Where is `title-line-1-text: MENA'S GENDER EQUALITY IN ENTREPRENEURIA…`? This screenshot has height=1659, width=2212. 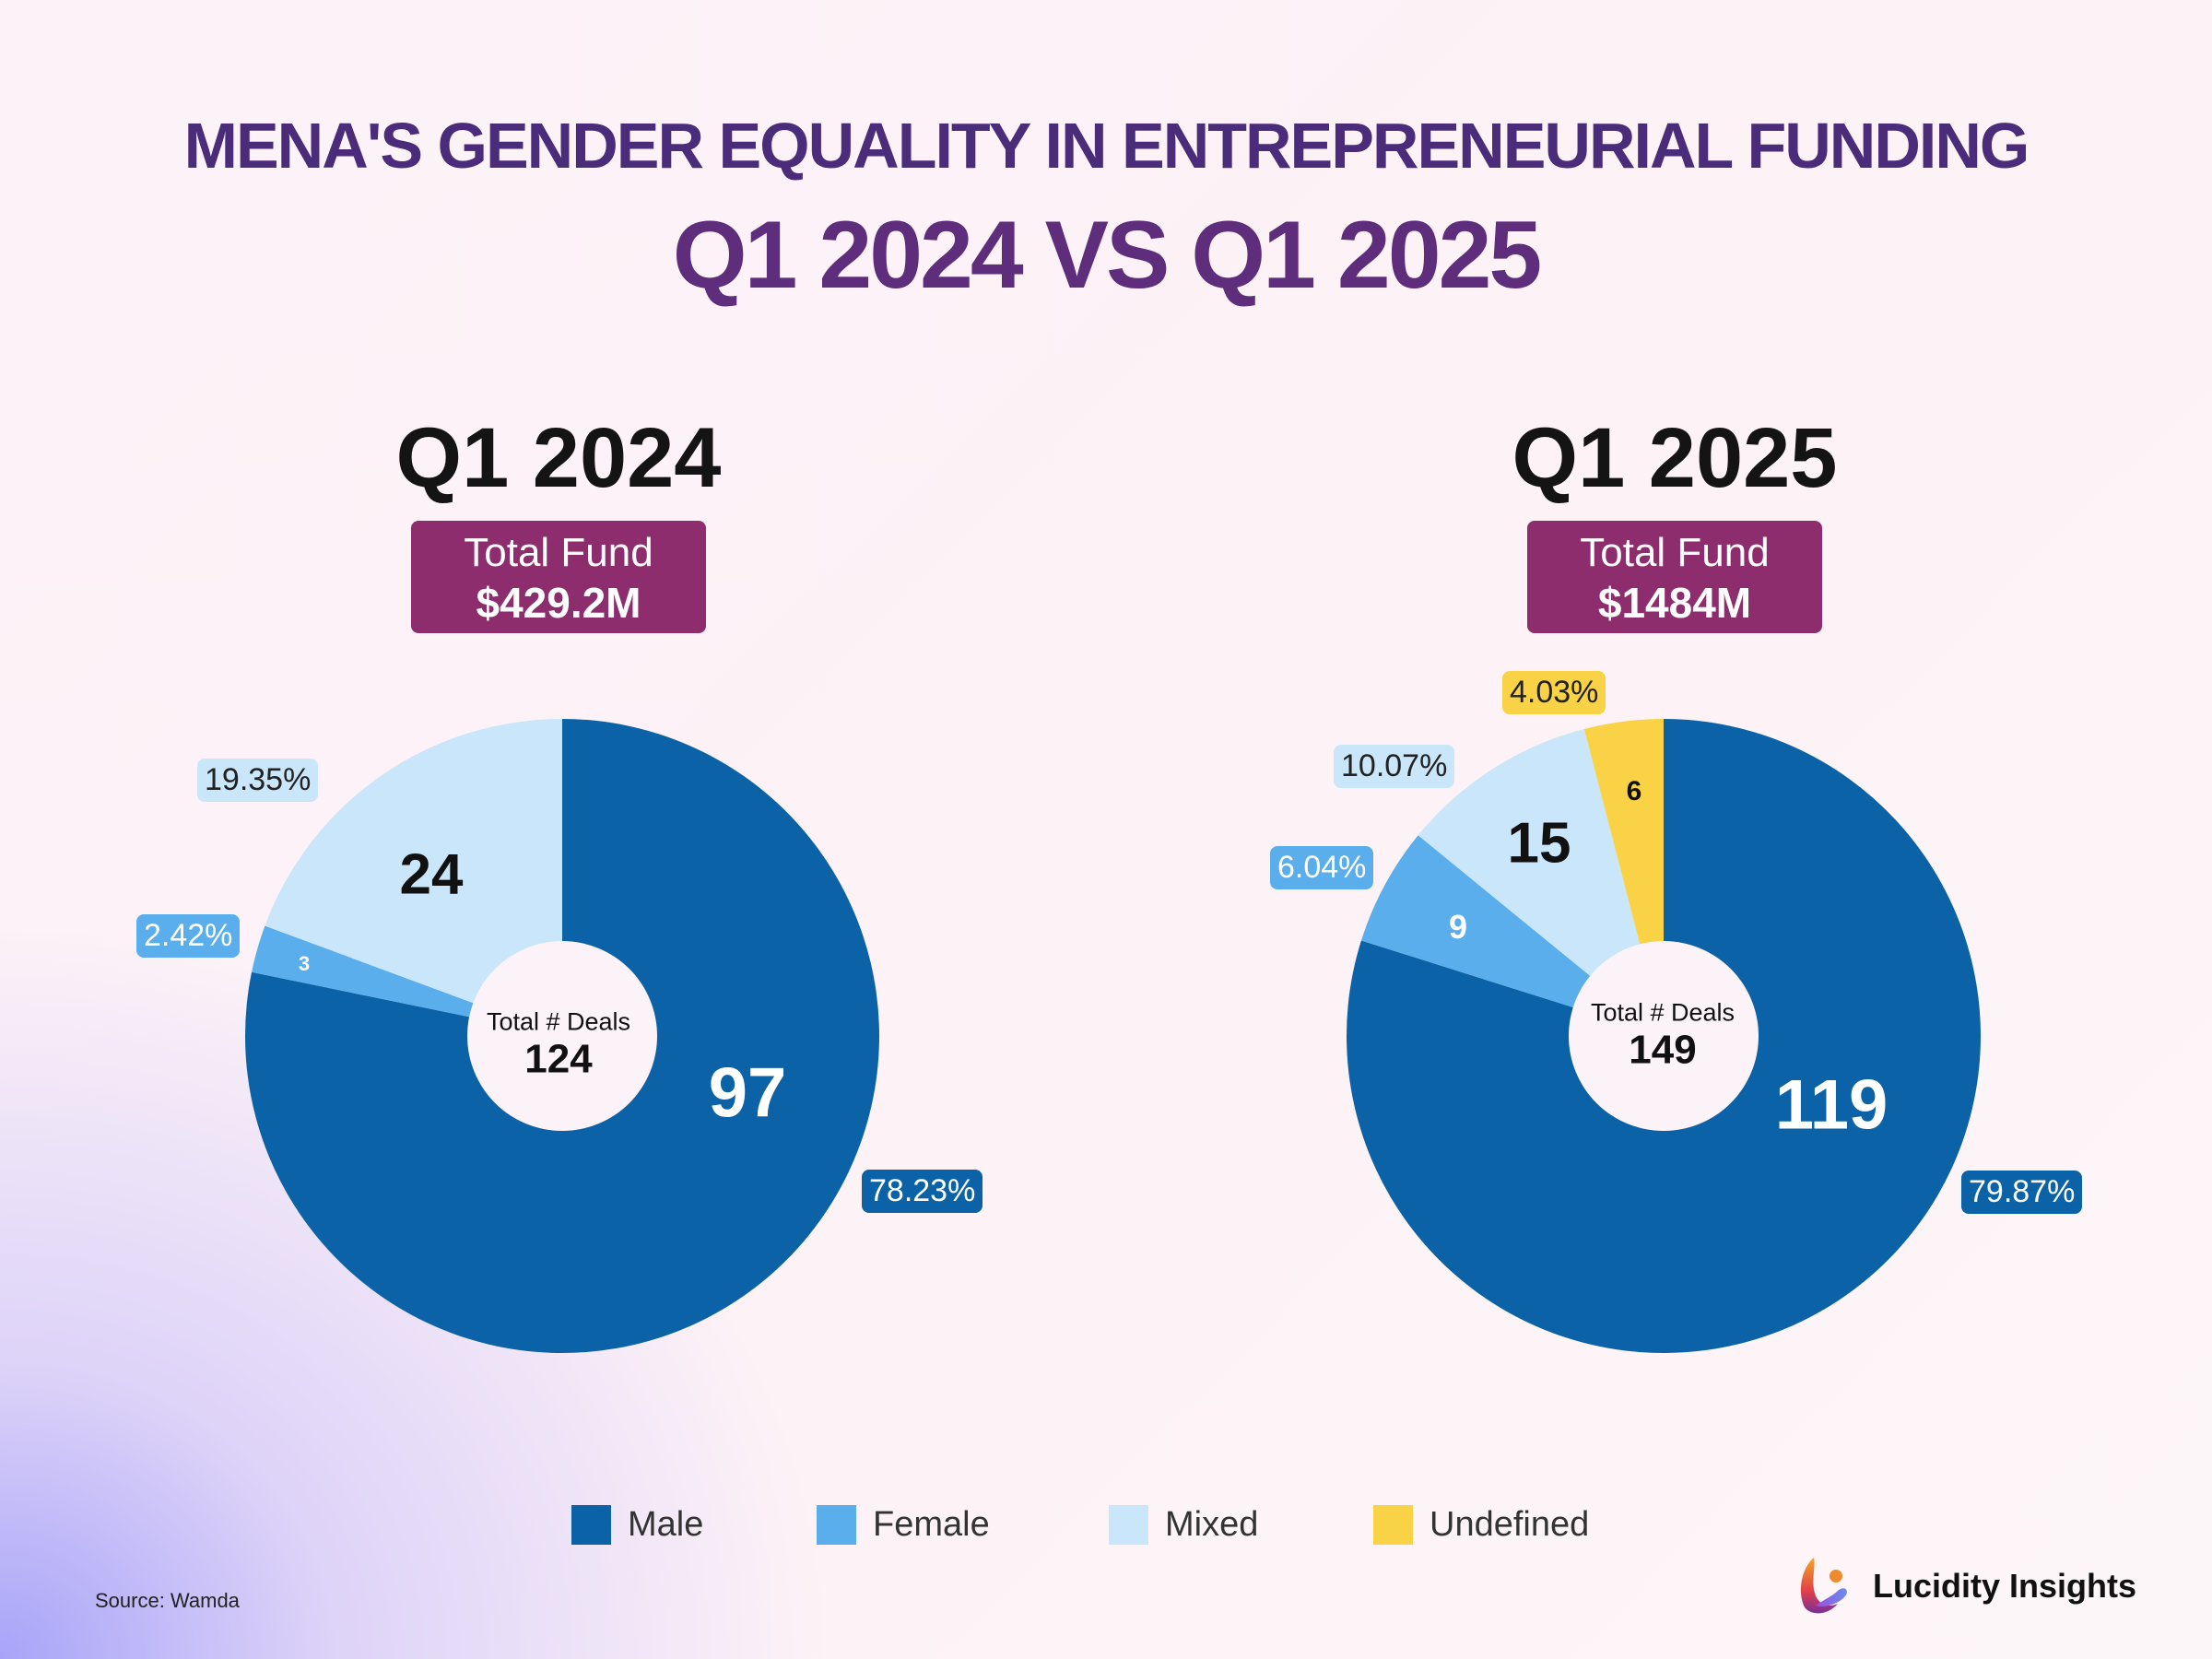
title-line-1-text: MENA'S GENDER EQUALITY IN ENTREPRENEURIA… is located at coordinates (1106, 146).